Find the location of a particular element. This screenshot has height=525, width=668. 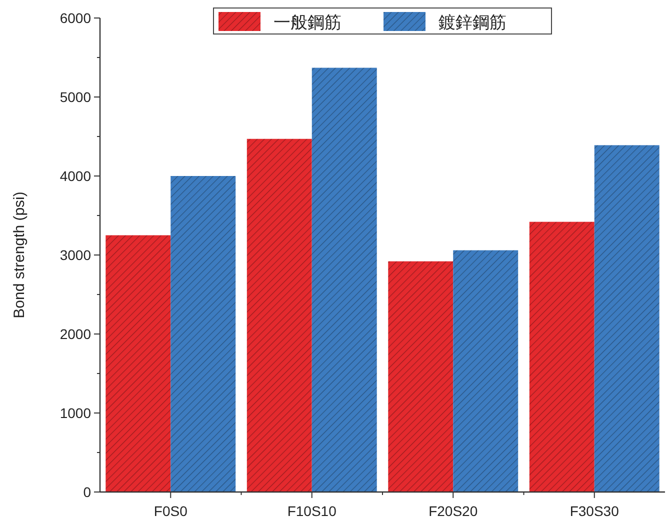

y-tick-label: 6000 is located at coordinates (76, 18).